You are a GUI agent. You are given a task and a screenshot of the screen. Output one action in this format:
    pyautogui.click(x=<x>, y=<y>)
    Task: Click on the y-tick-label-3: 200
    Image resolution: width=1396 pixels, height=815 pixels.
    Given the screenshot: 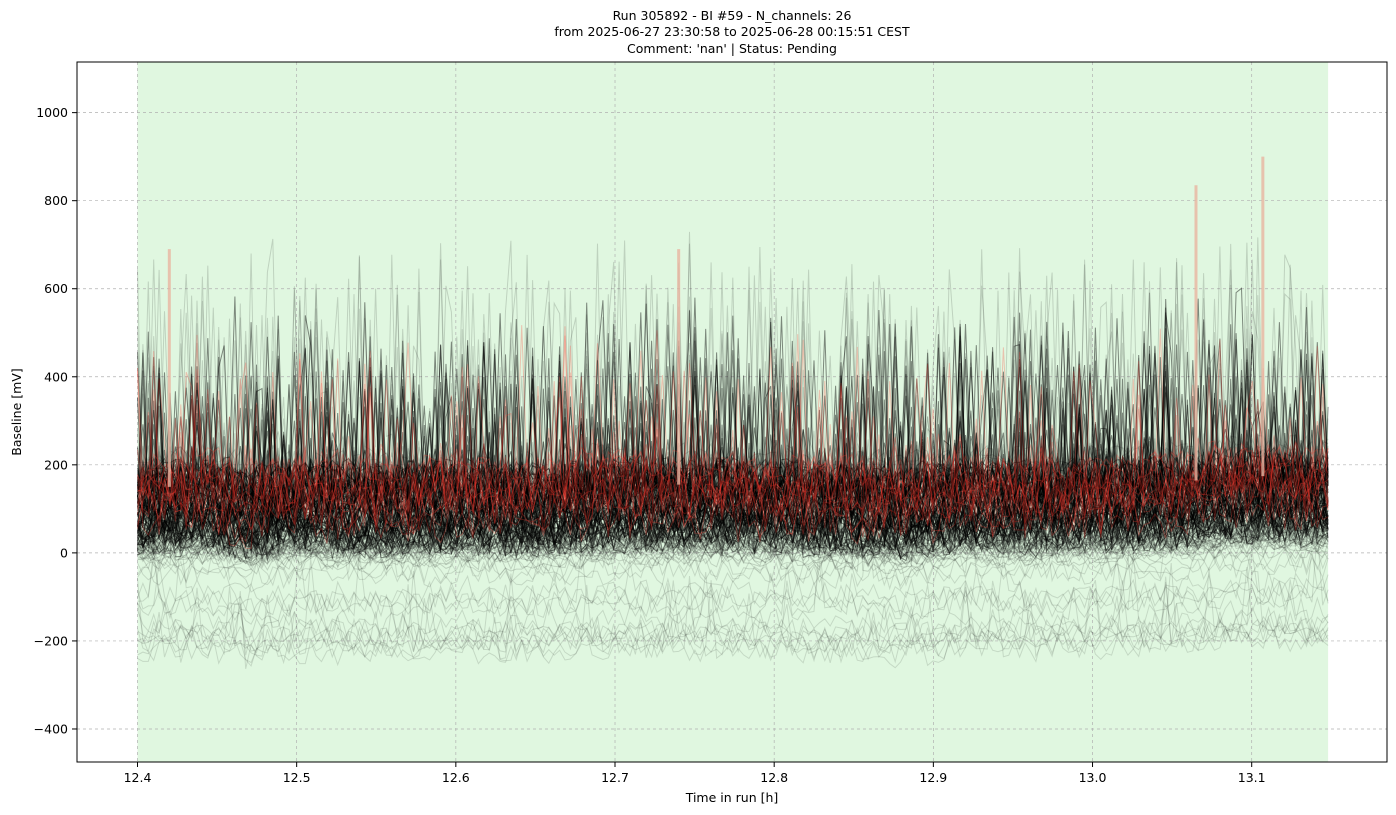 What is the action you would take?
    pyautogui.click(x=56, y=464)
    